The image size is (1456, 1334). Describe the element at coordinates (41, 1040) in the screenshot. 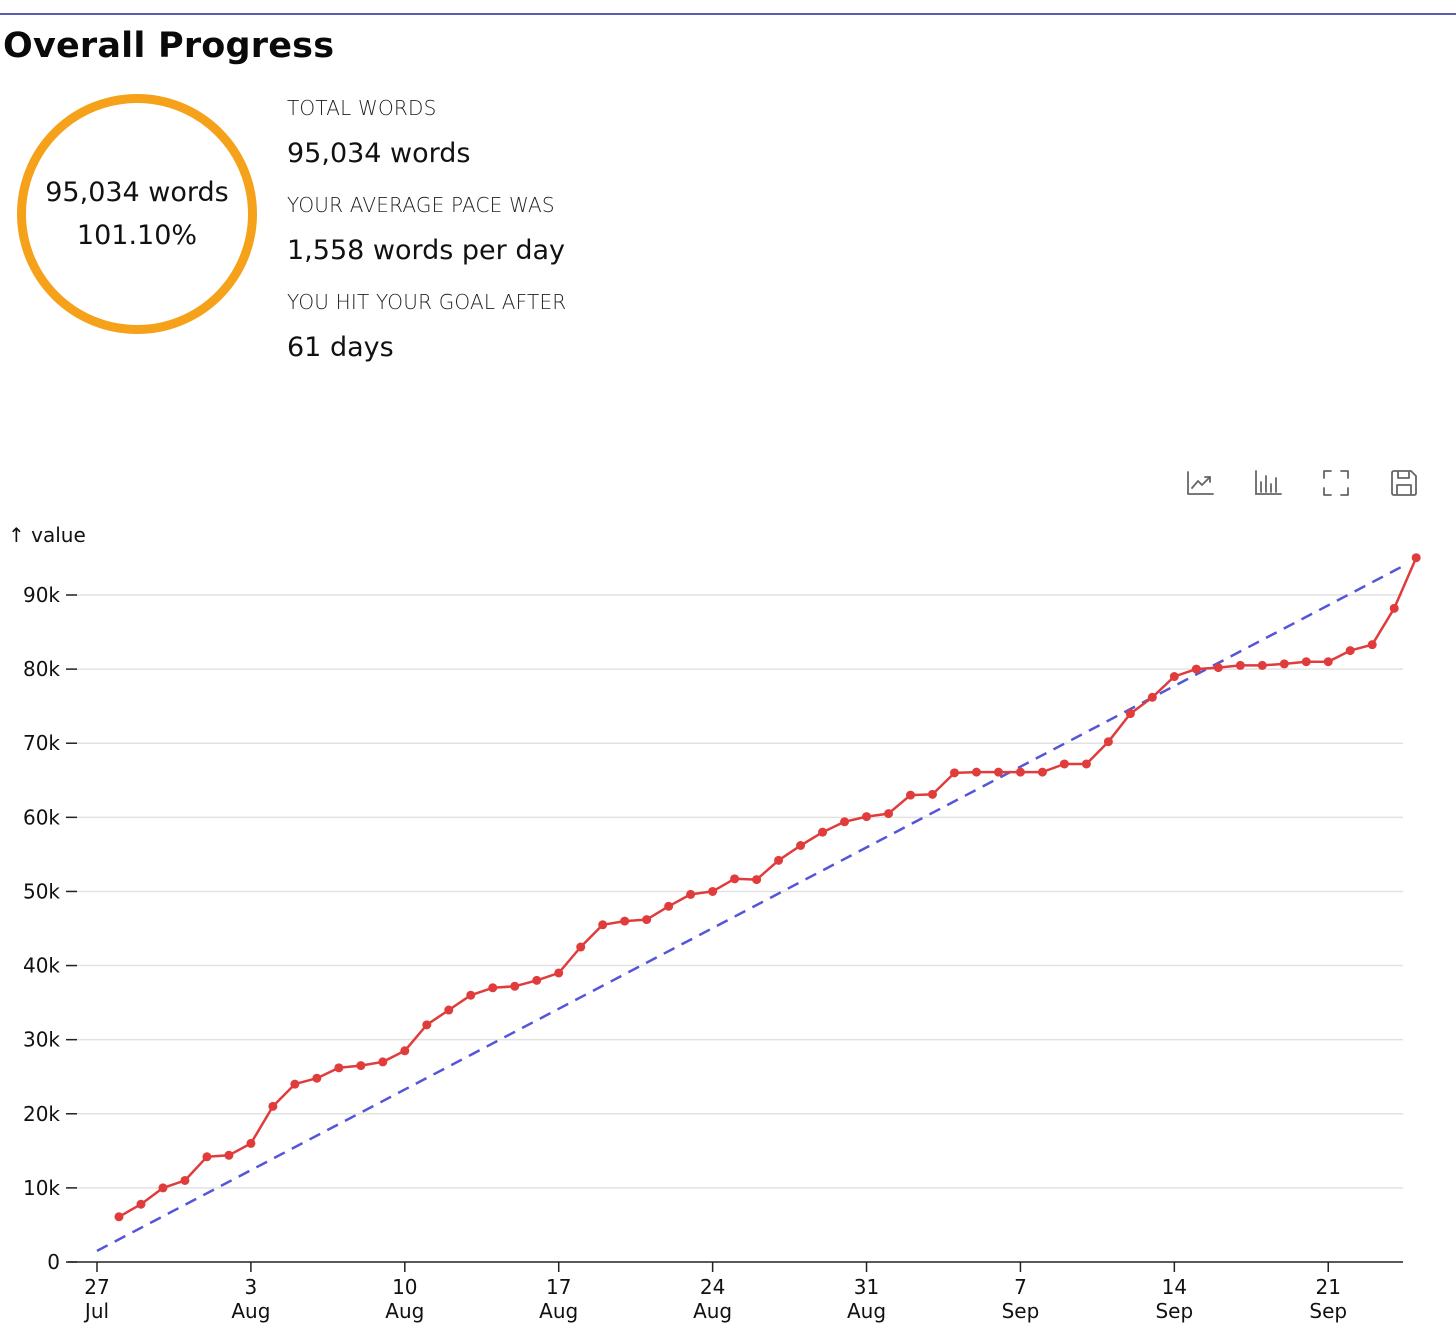

I see `y-tick-label: 30k` at that location.